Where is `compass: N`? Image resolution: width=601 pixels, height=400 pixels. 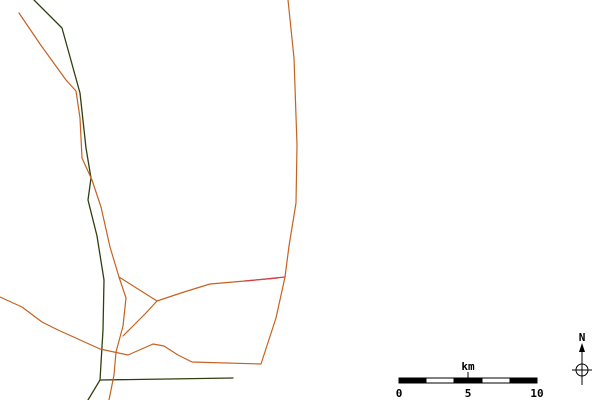 compass: N is located at coordinates (582, 358).